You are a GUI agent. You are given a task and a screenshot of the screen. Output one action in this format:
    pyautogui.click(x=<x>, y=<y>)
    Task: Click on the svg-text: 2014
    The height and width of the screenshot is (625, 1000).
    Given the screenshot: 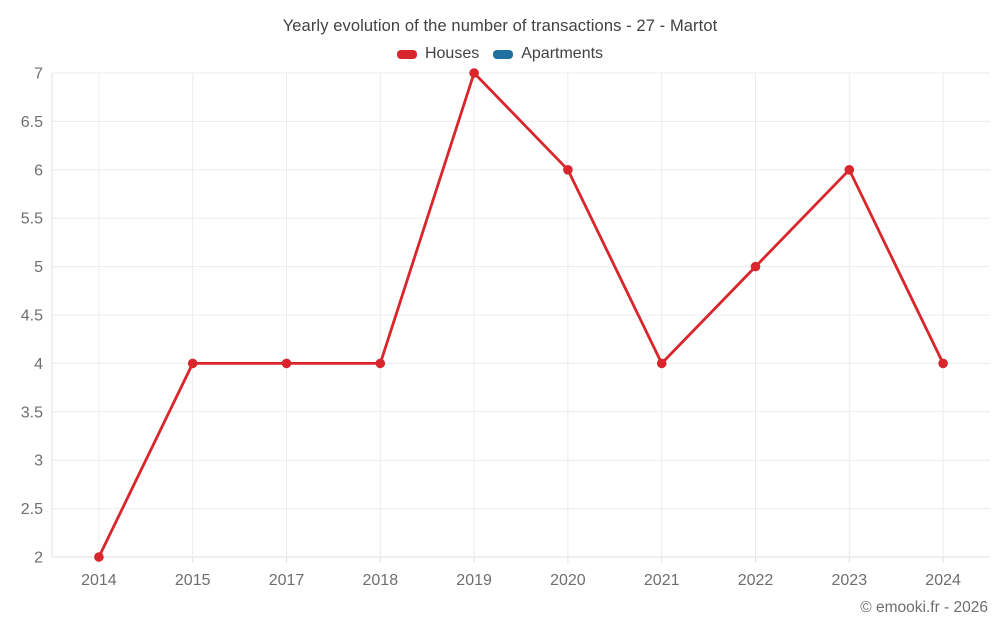 What is the action you would take?
    pyautogui.click(x=99, y=580)
    